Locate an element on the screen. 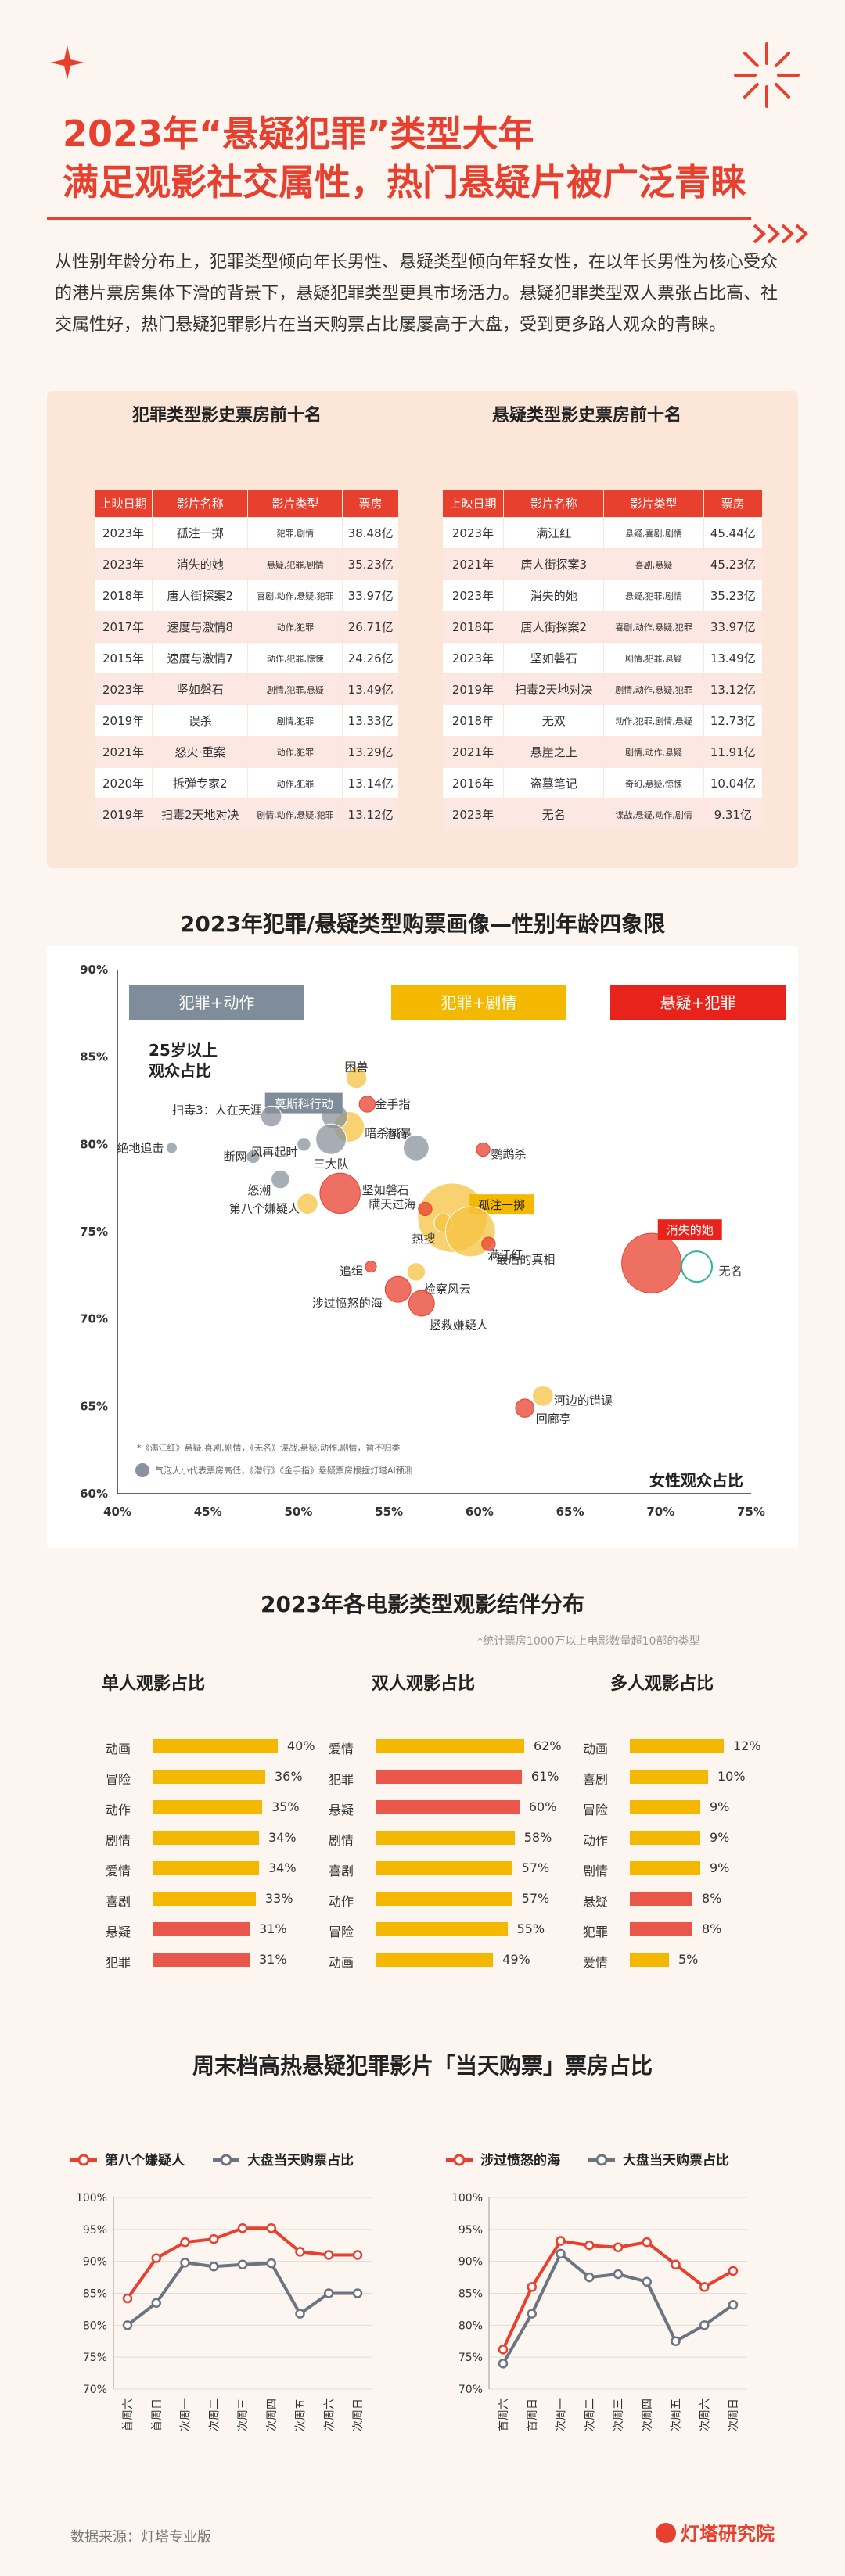 This screenshot has height=2576, width=845. bar-row: 爱情 62% is located at coordinates (450, 1746).